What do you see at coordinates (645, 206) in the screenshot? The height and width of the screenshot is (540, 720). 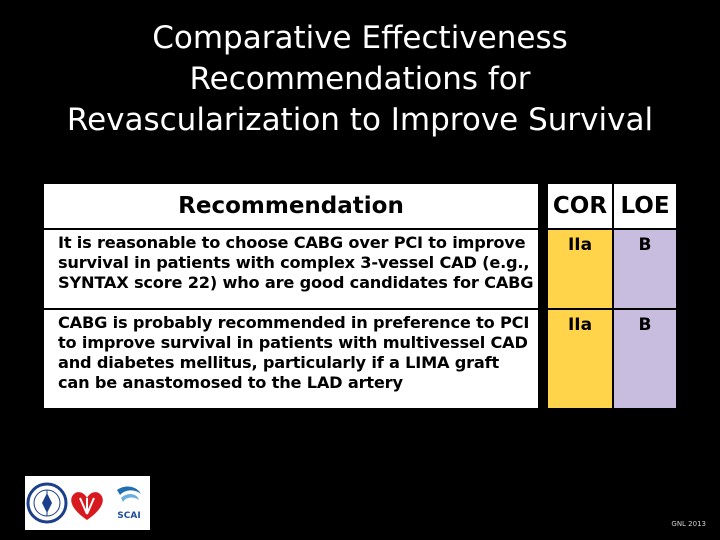 I see `header-loe: LOE` at bounding box center [645, 206].